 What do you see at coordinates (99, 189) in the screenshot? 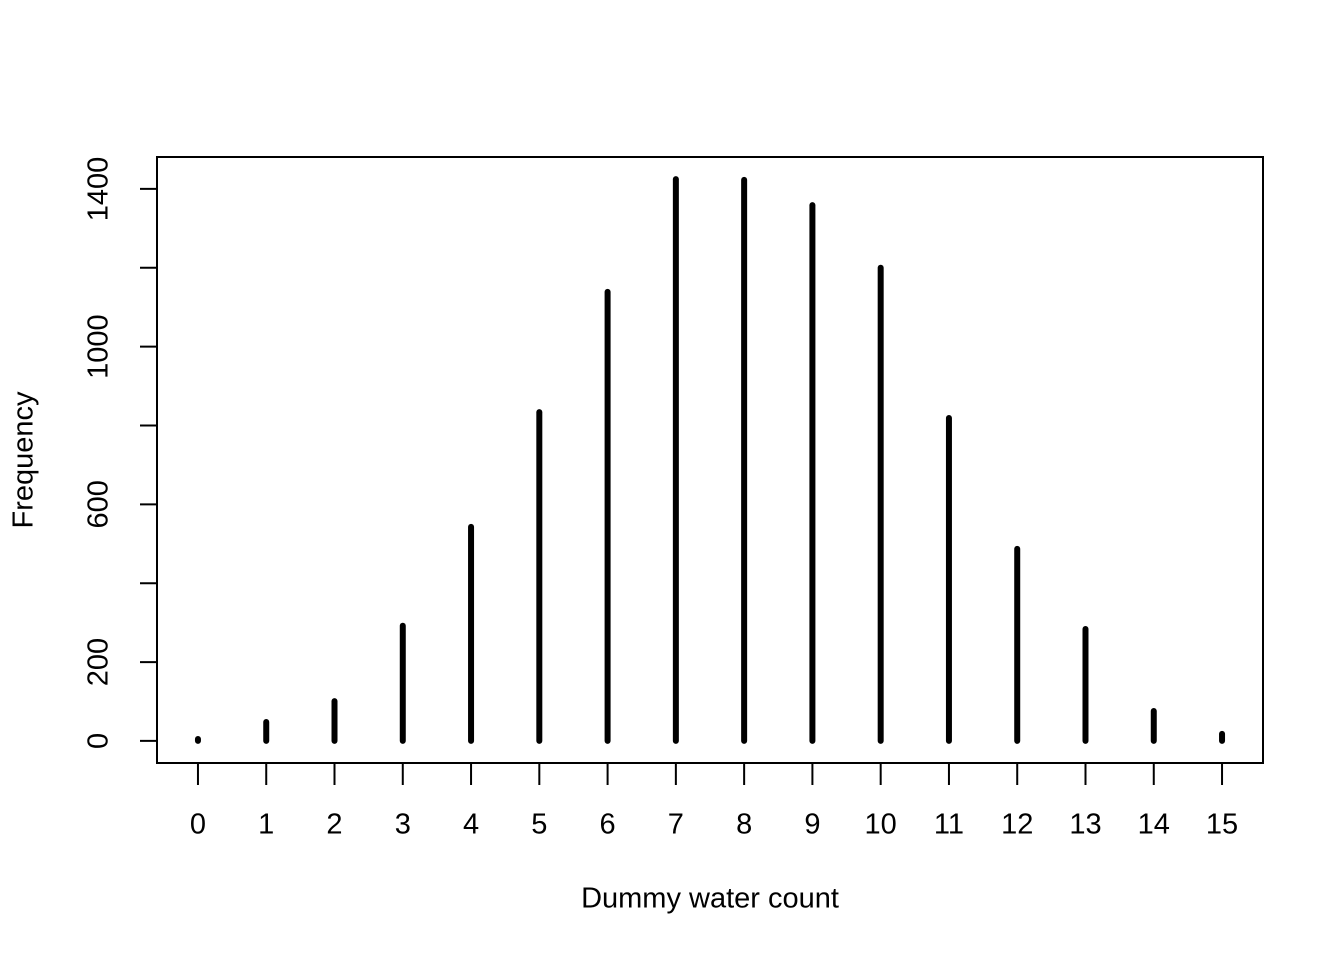
I see `y-tick-label: 1400` at bounding box center [99, 189].